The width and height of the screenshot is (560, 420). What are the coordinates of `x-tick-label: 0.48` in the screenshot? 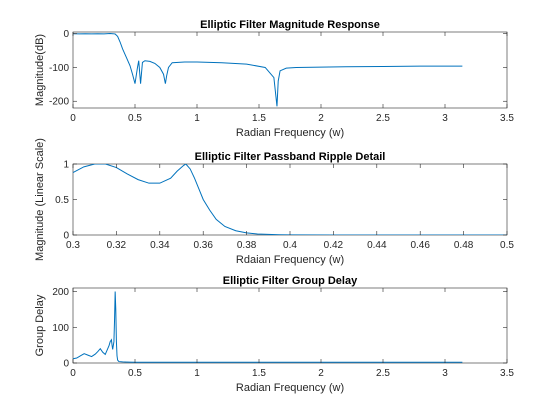 It's located at (464, 245).